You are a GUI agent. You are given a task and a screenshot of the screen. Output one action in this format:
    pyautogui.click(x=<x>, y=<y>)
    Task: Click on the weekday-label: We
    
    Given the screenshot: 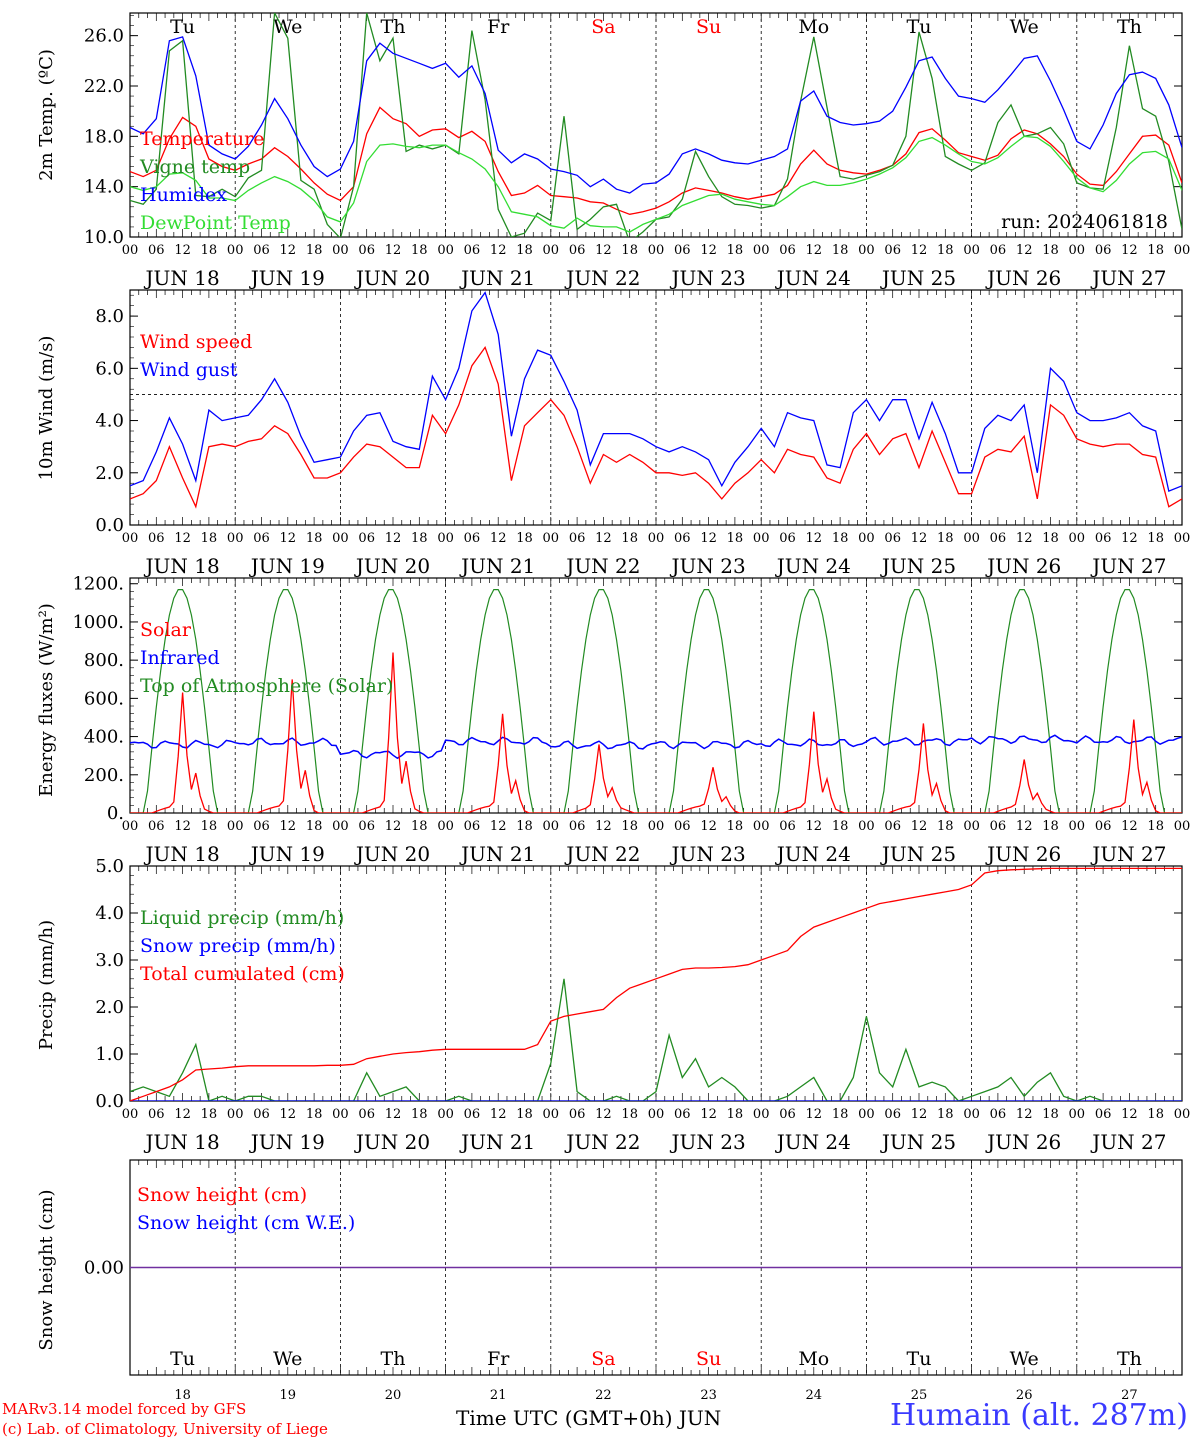 What is the action you would take?
    pyautogui.click(x=1024, y=1359)
    